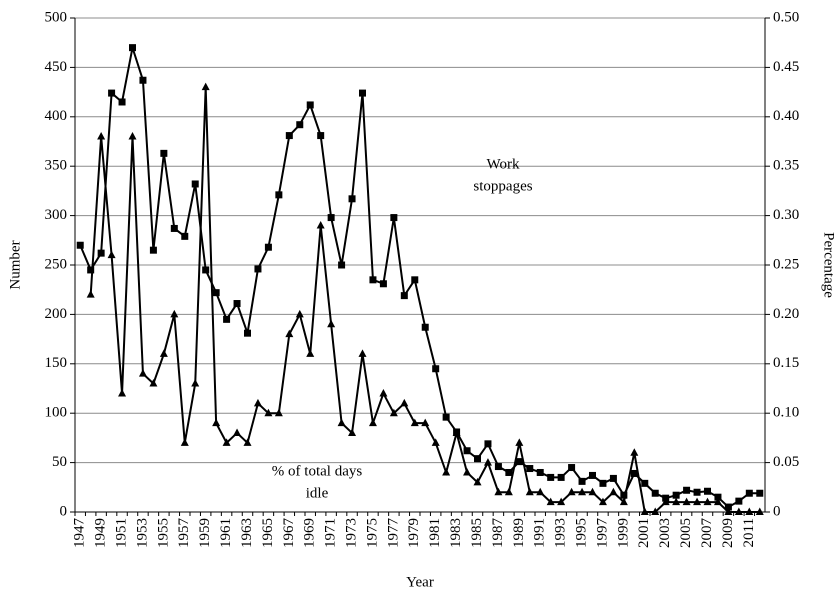  I want to click on x-tick-label: 2009, so click(728, 533).